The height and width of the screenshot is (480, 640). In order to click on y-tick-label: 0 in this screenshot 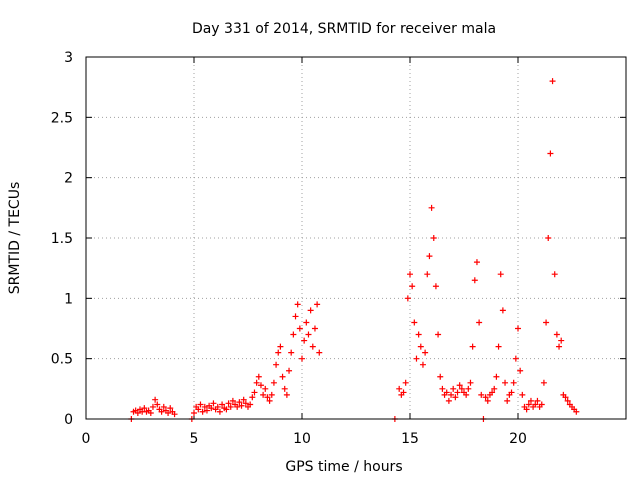, I will do `click(68, 420)`.